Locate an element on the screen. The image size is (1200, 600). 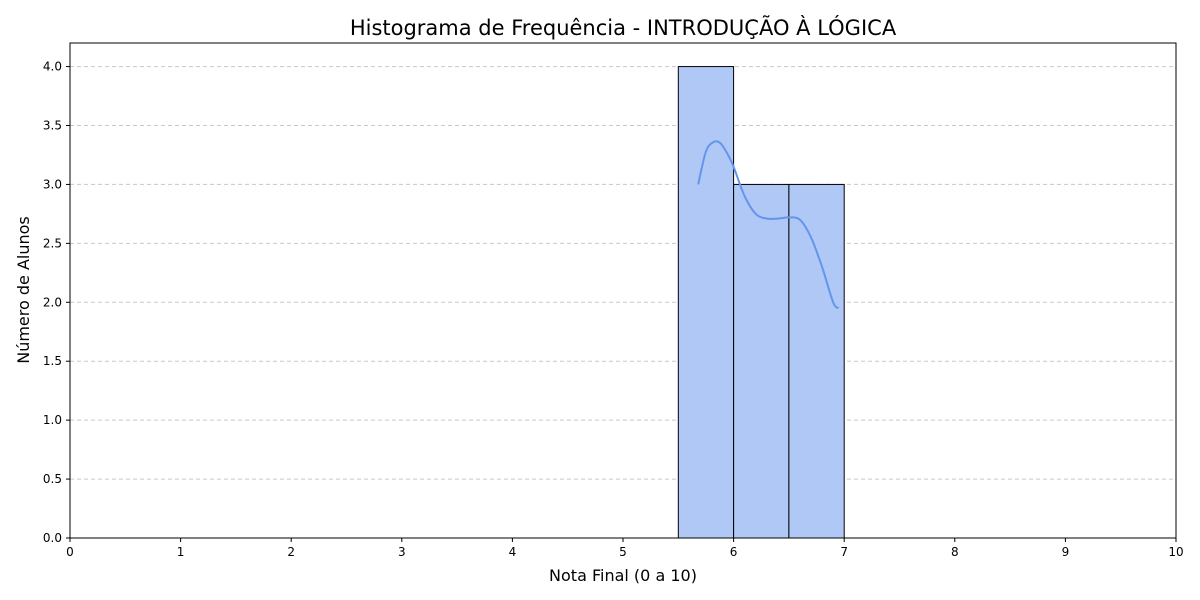
y-axis-ticks: 0.0 0.5 1.0 1.5 2.0 2.5 3.0 3.5 4.0 is located at coordinates (56, 302).